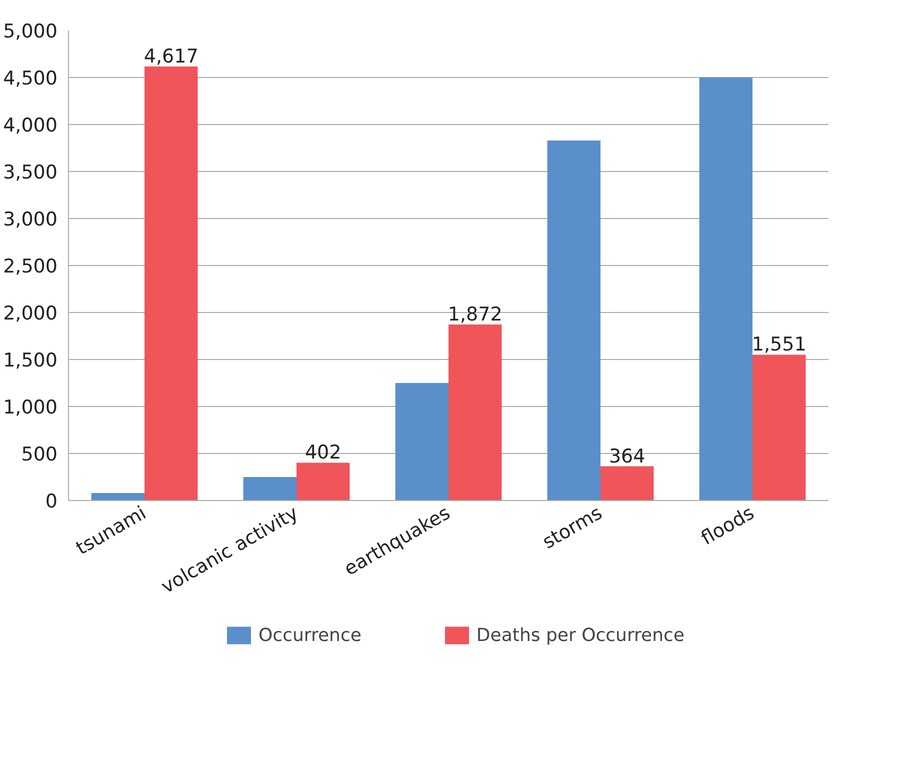  Describe the element at coordinates (779, 345) in the screenshot. I see `data-label: 1,551` at that location.